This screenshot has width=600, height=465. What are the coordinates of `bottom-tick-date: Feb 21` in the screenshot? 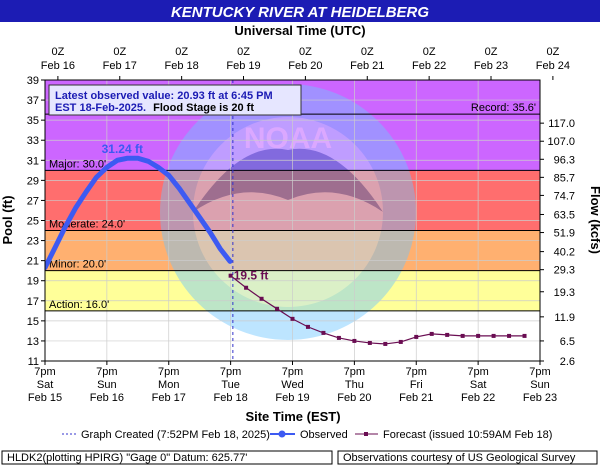 It's located at (416, 398).